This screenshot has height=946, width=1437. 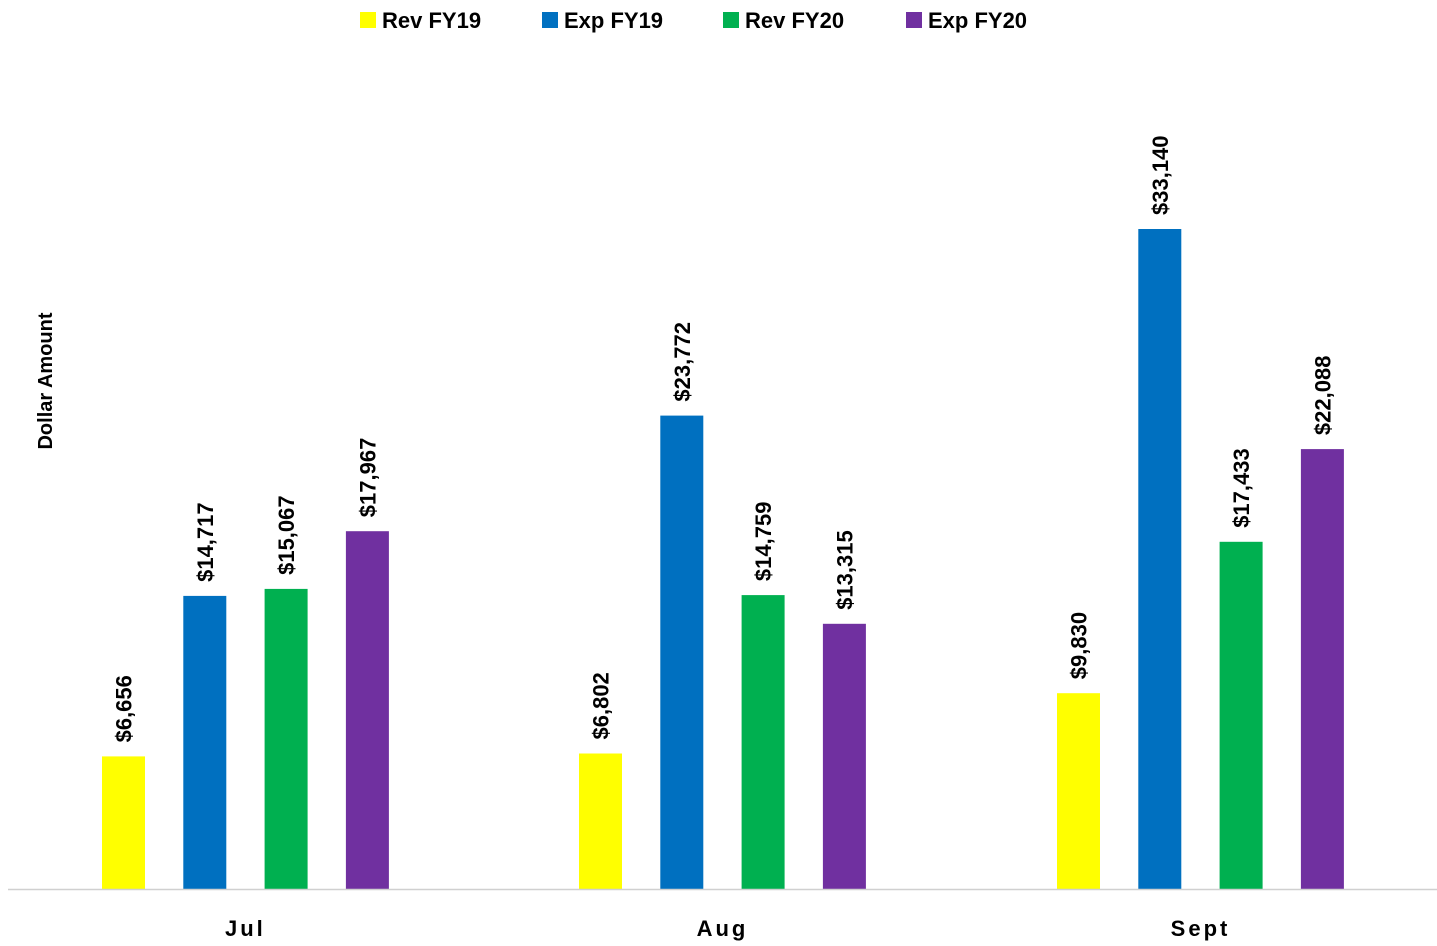 What do you see at coordinates (1201, 928) in the screenshot?
I see `x-tick-label-sept: Sept` at bounding box center [1201, 928].